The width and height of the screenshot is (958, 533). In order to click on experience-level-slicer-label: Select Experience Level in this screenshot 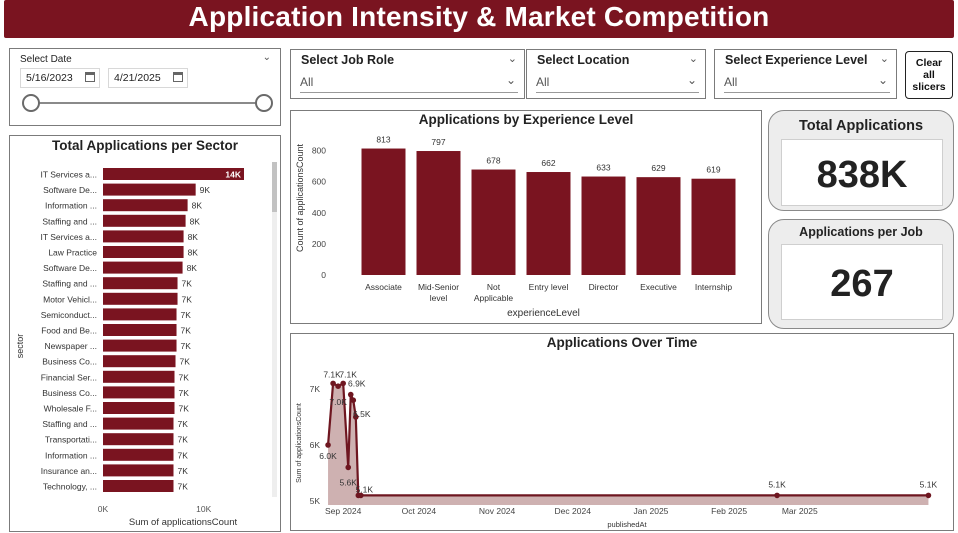, I will do `click(796, 60)`.